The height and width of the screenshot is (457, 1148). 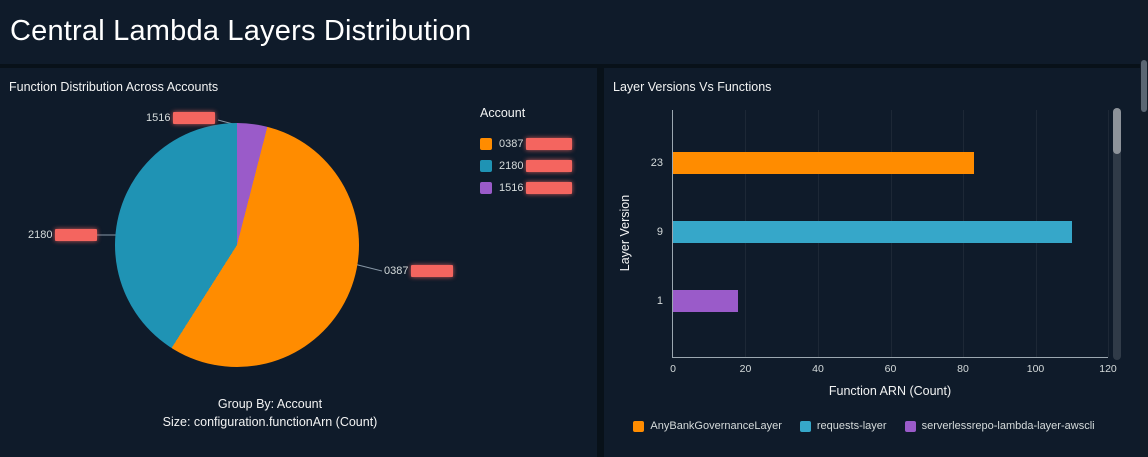 What do you see at coordinates (503, 113) in the screenshot?
I see `pie-legend-title: Account` at bounding box center [503, 113].